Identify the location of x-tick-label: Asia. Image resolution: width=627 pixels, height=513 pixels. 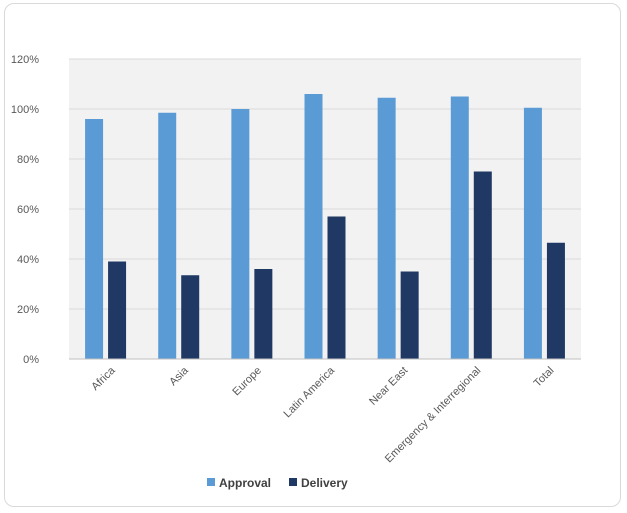
(179, 376).